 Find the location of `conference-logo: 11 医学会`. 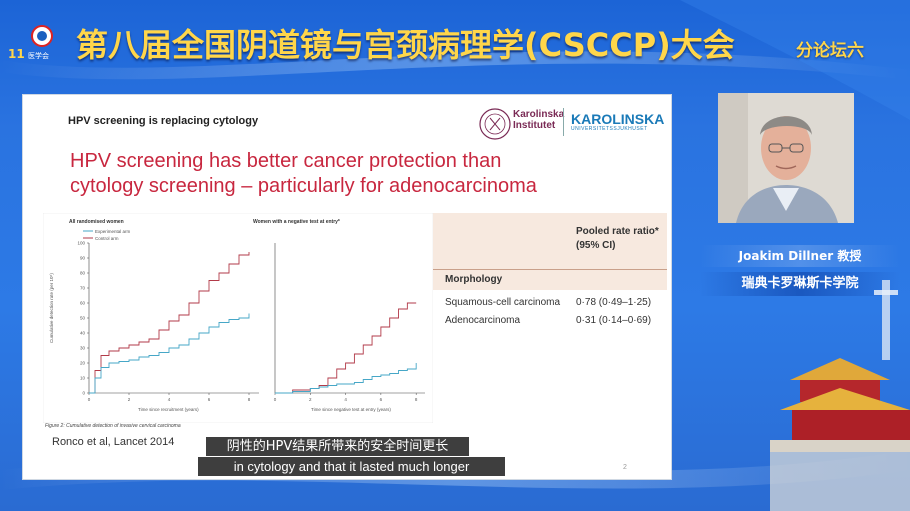

conference-logo: 11 医学会 is located at coordinates (36, 43).